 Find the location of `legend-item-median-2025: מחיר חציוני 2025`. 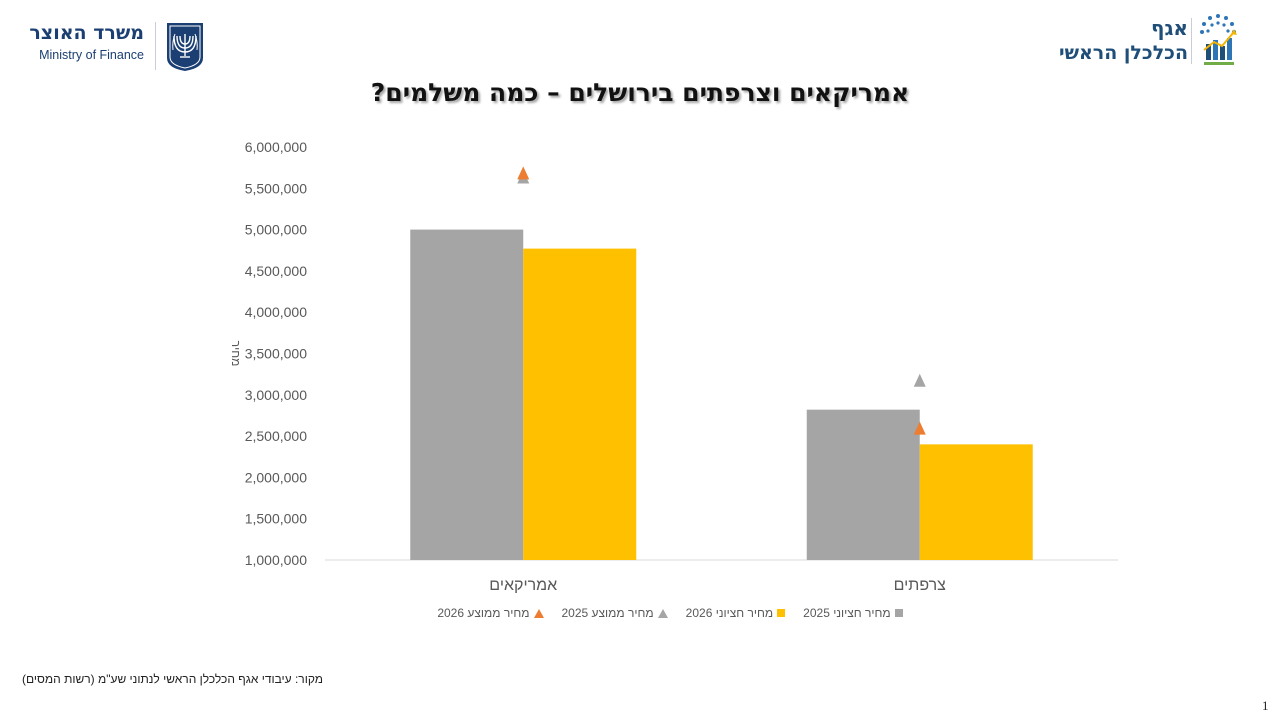

legend-item-median-2025: מחיר חציוני 2025 is located at coordinates (853, 613).